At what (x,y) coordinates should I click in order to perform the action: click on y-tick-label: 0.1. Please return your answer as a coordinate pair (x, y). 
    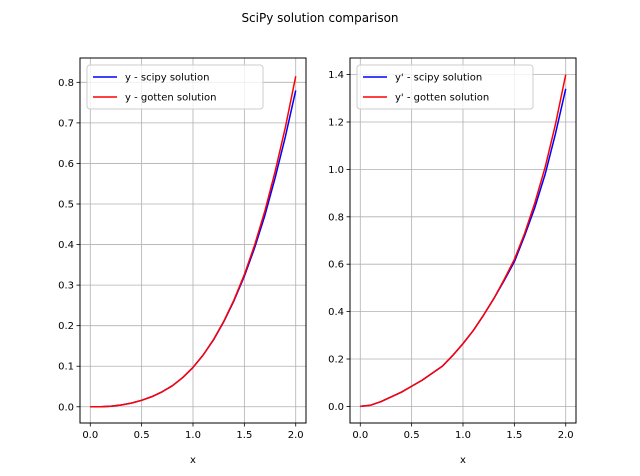
    Looking at the image, I should click on (66, 367).